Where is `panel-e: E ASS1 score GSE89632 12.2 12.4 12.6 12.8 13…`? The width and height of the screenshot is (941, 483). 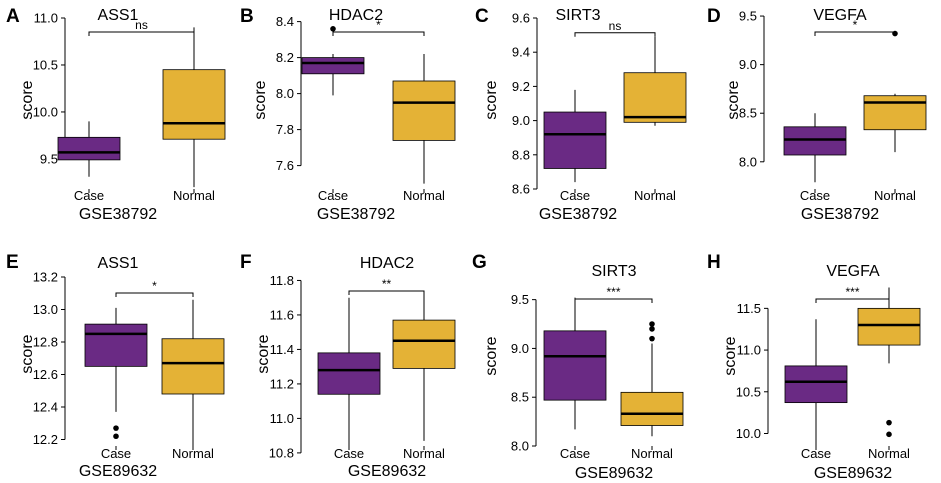 panel-e: E ASS1 score GSE89632 12.2 12.4 12.6 12.8 13… is located at coordinates (115, 366).